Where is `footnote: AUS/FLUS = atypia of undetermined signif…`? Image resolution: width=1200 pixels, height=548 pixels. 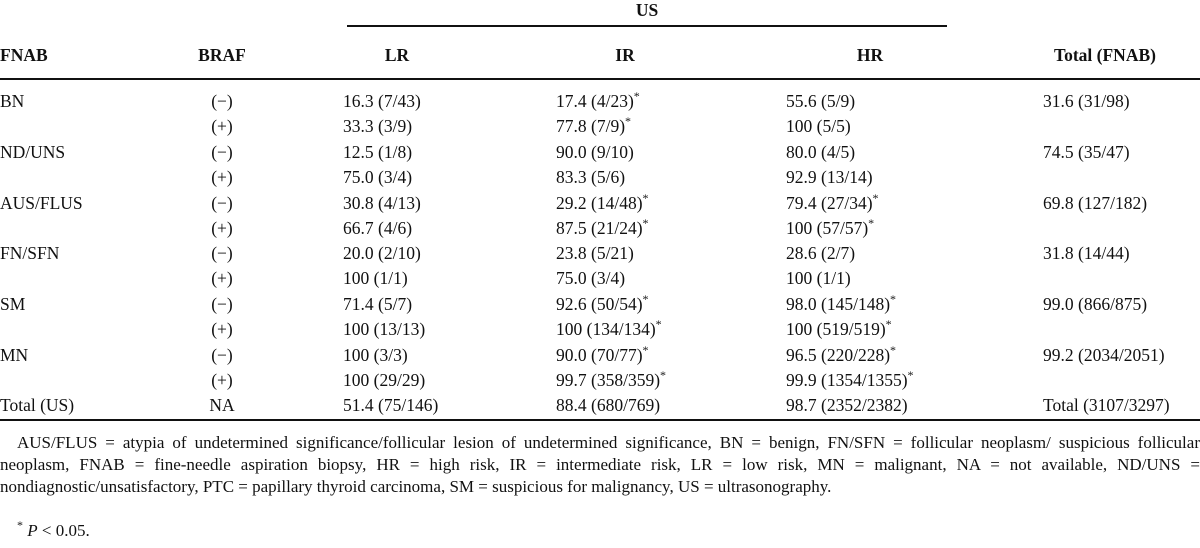
footnote: AUS/FLUS = atypia of undetermined signif… is located at coordinates (600, 464).